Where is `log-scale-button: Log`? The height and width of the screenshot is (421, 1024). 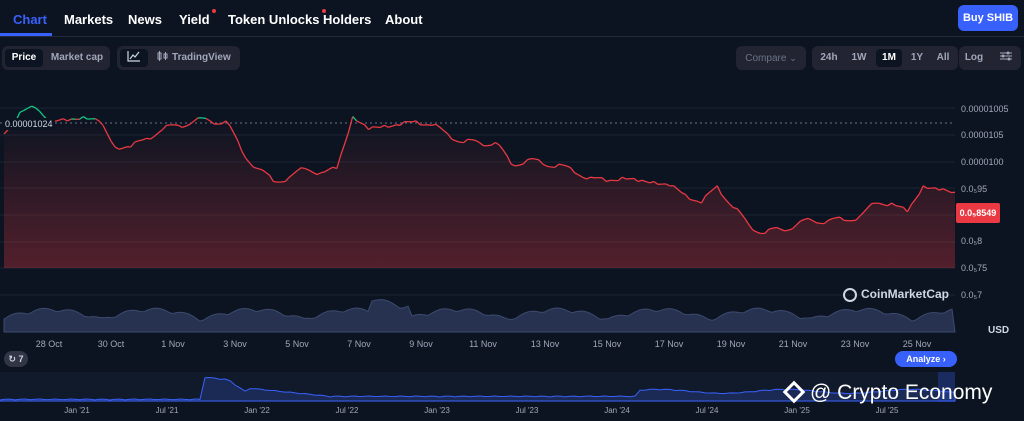 log-scale-button: Log is located at coordinates (974, 57).